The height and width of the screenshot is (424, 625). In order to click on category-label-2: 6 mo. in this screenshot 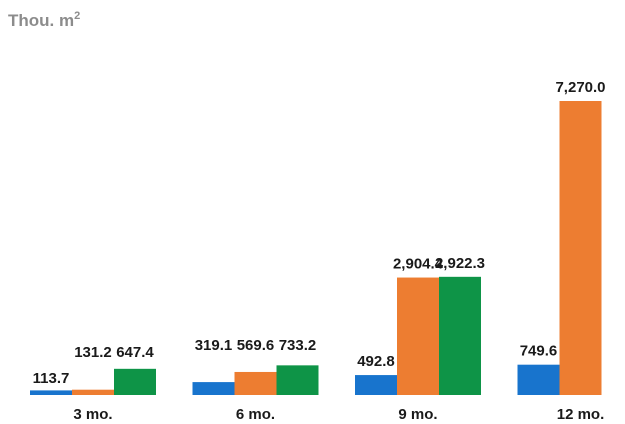, I will do `click(255, 414)`.